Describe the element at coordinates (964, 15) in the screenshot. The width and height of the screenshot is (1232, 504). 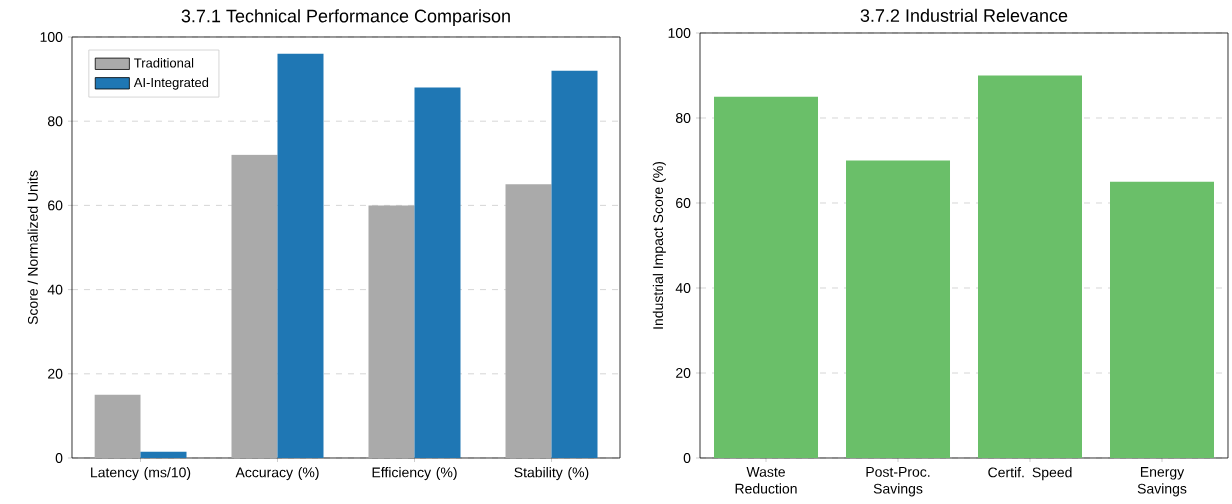
I see `chart-title: 3.7.2 Industrial Relevance` at that location.